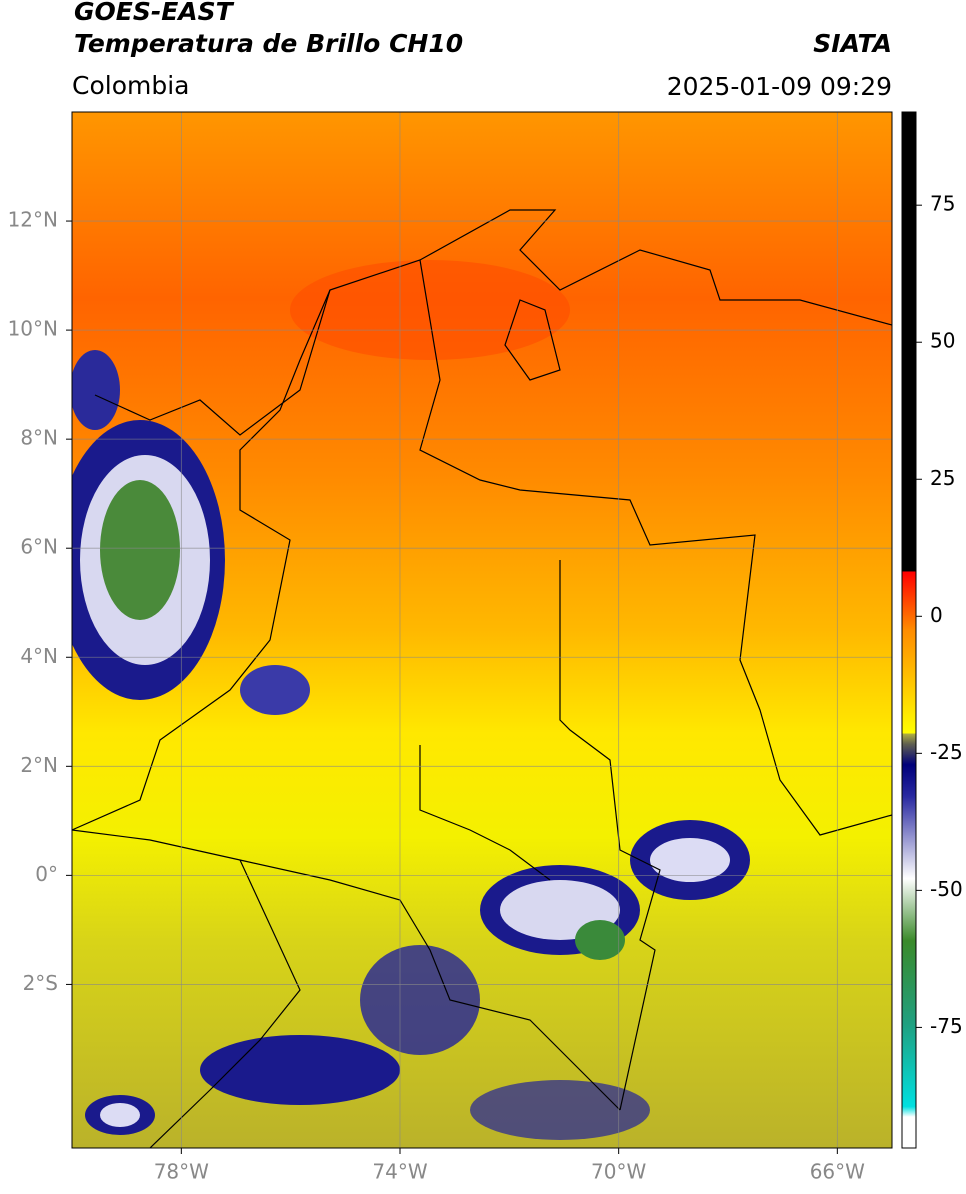 The height and width of the screenshot is (1194, 966). What do you see at coordinates (39, 765) in the screenshot?
I see `y-tick-label: 2°N` at bounding box center [39, 765].